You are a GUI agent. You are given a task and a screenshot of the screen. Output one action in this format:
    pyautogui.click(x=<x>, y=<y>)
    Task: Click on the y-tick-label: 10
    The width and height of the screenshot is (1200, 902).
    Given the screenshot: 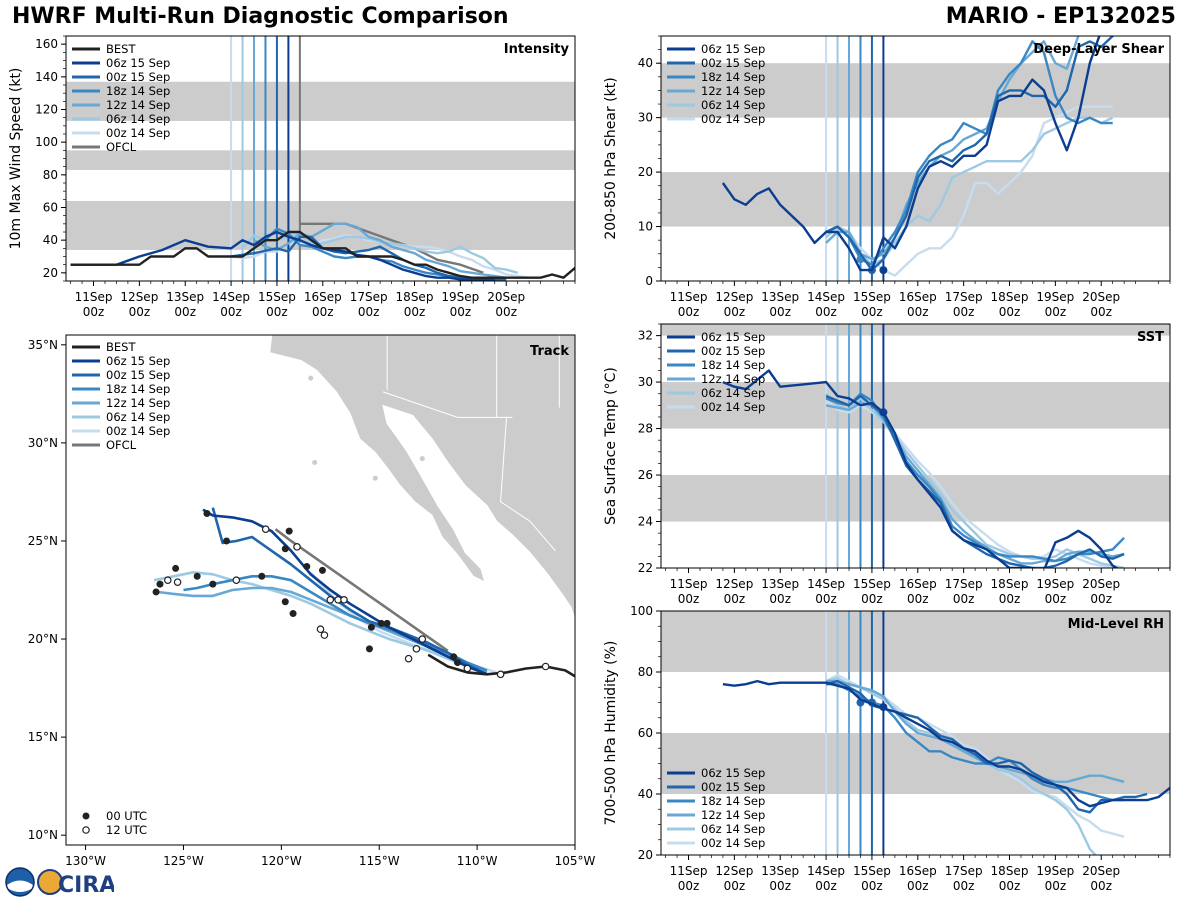 What is the action you would take?
    pyautogui.click(x=645, y=227)
    